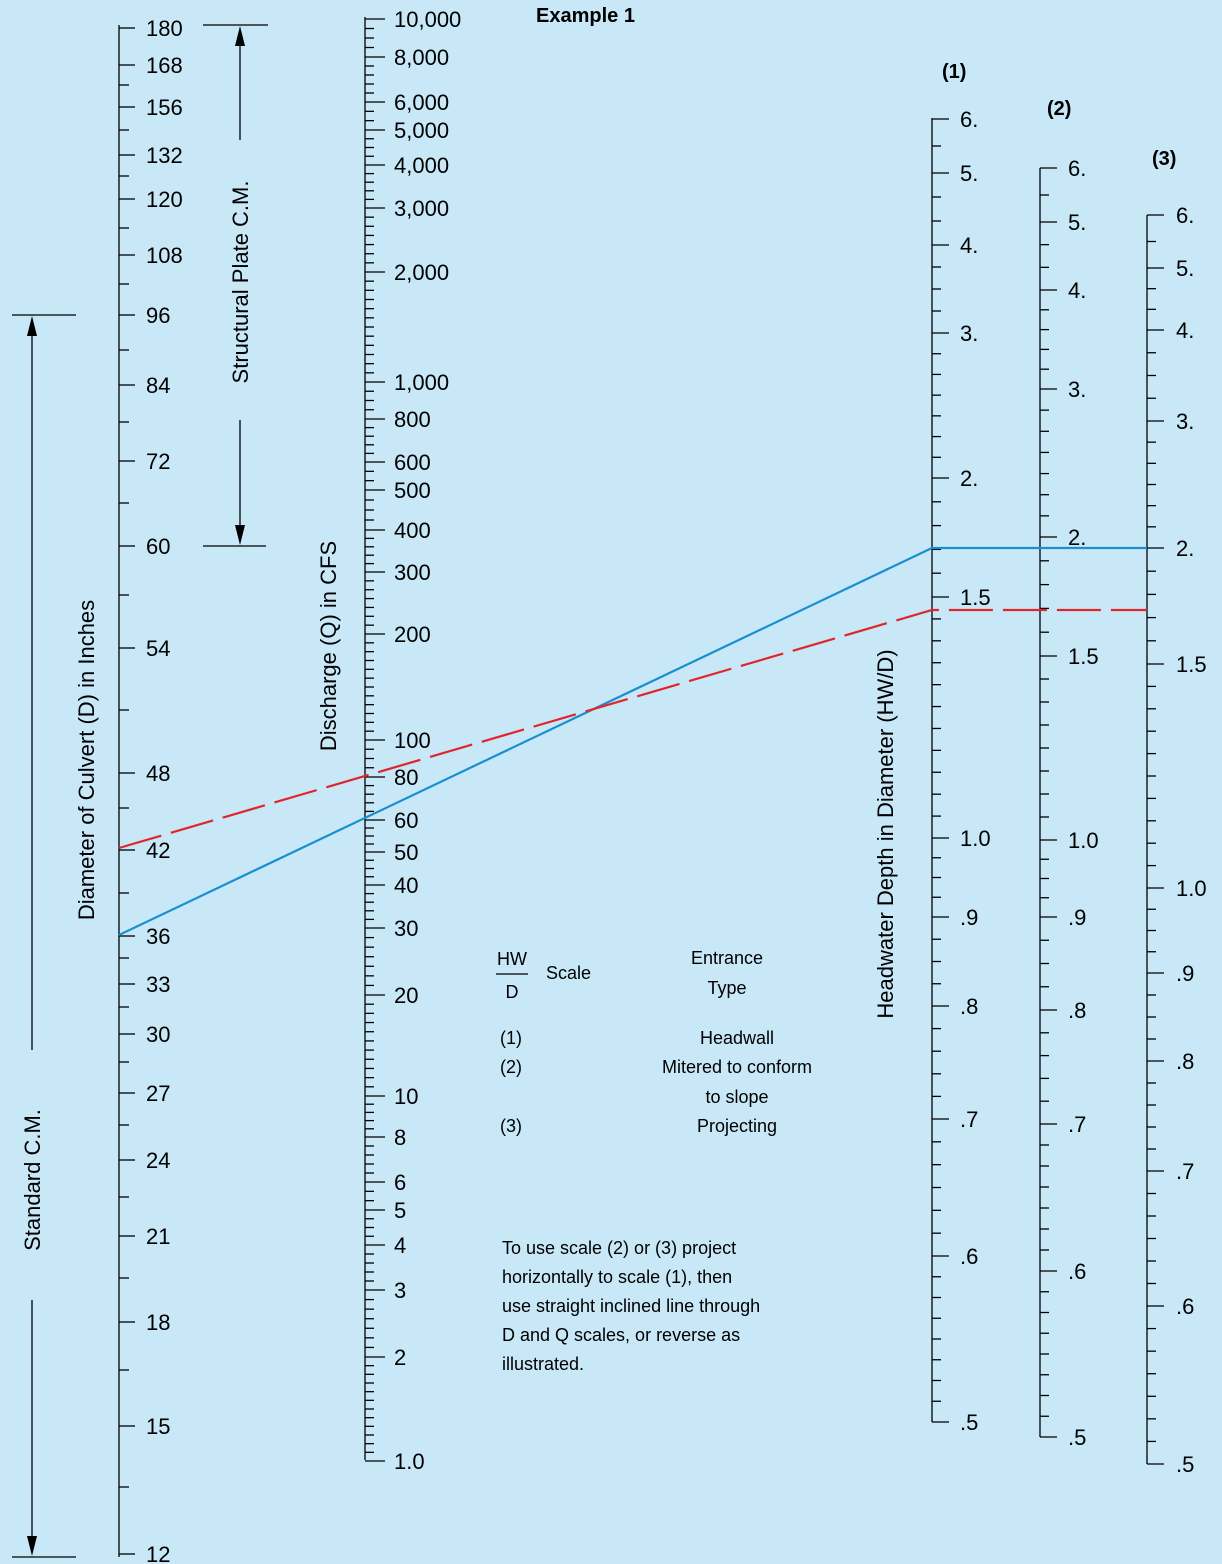  Describe the element at coordinates (400, 1182) in the screenshot. I see `discharge-tick-label: 6` at that location.